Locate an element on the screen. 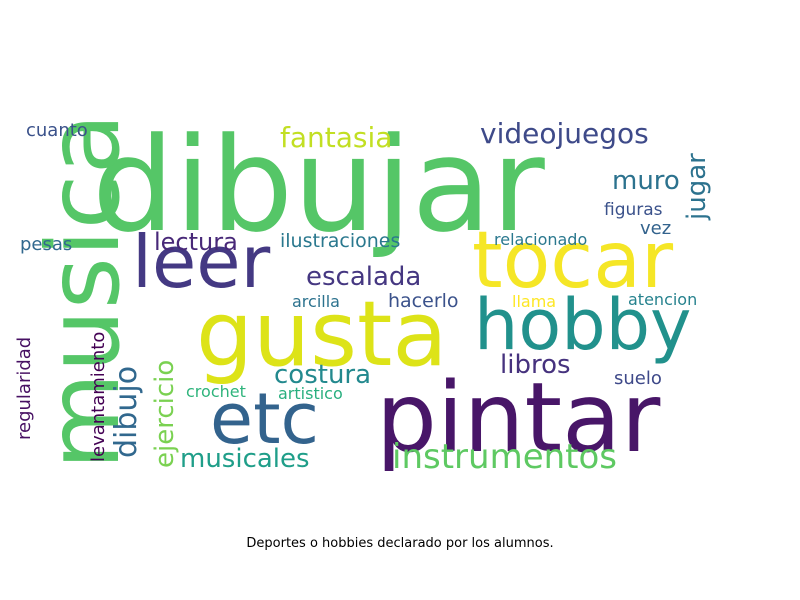 This screenshot has height=600, width=800. cloud-word-crochet: crochet is located at coordinates (216, 391).